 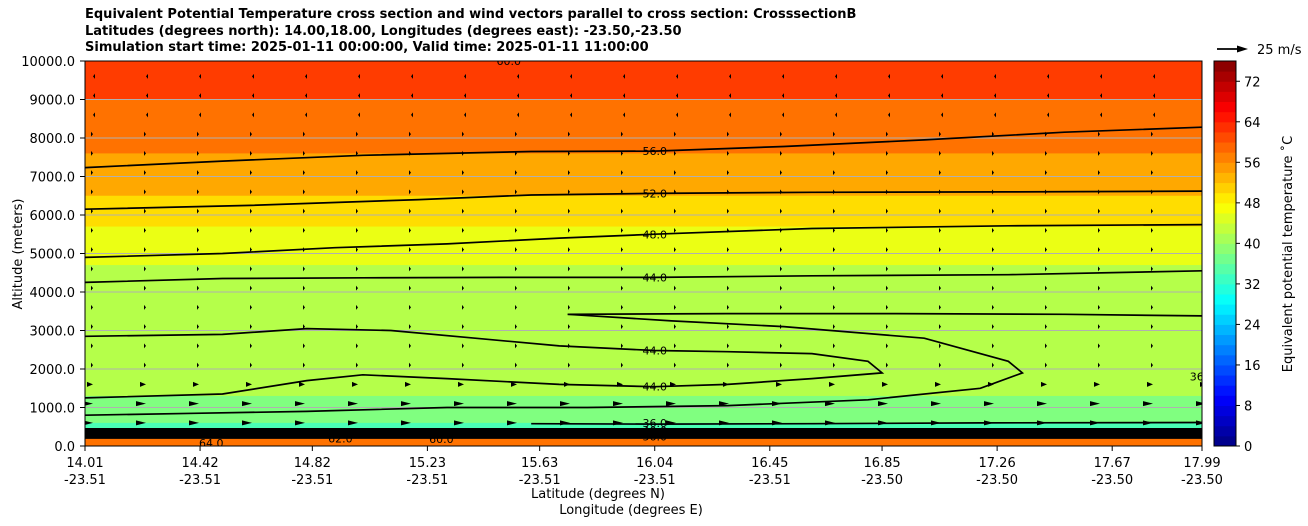 I want to click on colorbar-tick-label: 16, so click(x=1252, y=366).